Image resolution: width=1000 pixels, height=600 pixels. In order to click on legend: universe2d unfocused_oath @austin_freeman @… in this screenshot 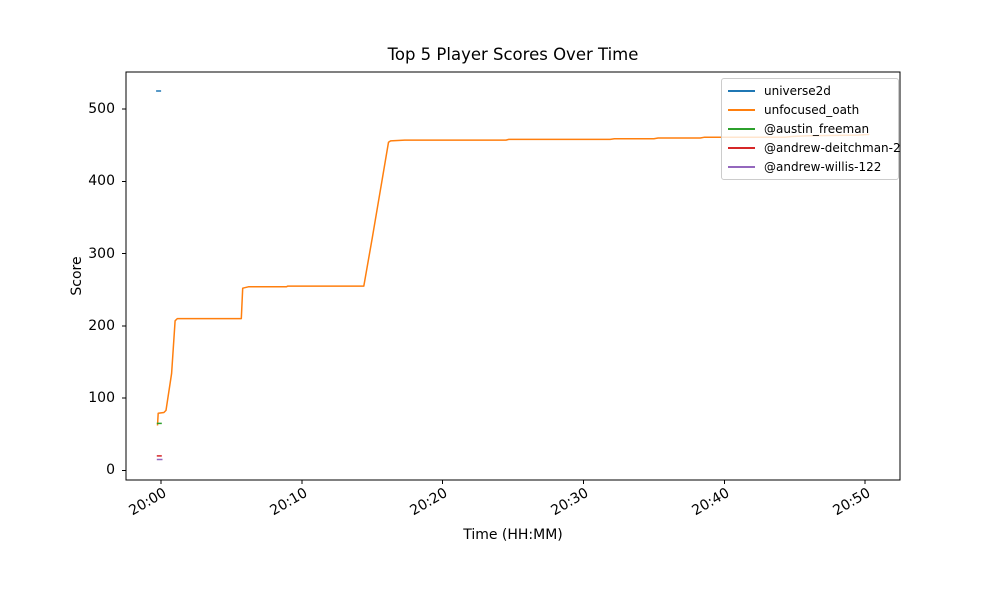, I will do `click(811, 129)`.